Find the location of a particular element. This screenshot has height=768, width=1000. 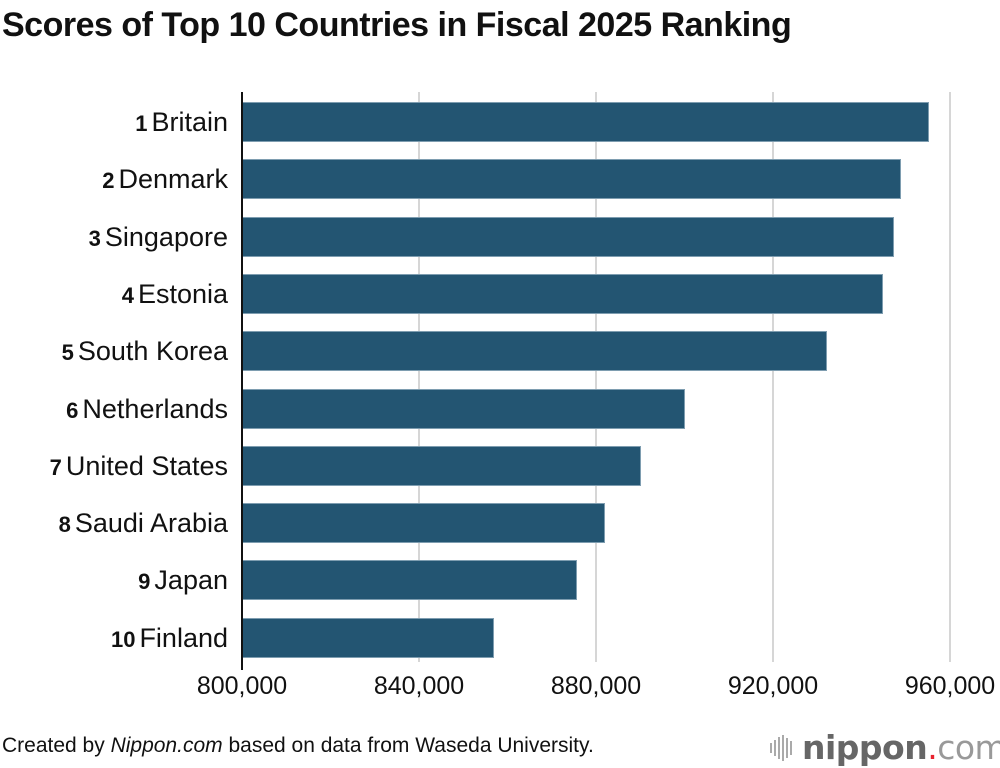

x-tick-label: 800,000 is located at coordinates (242, 686).